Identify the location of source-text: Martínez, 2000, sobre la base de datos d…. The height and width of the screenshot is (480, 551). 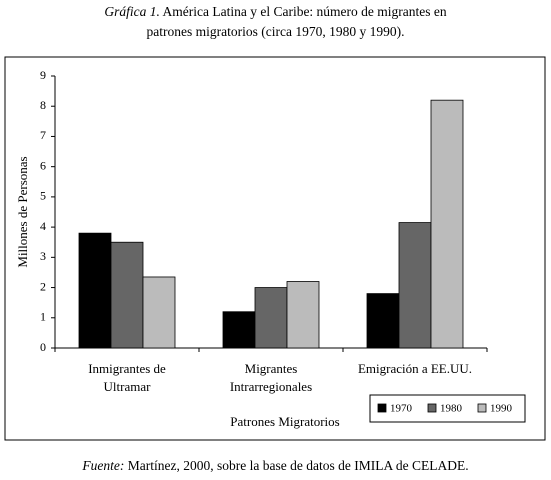
(298, 465).